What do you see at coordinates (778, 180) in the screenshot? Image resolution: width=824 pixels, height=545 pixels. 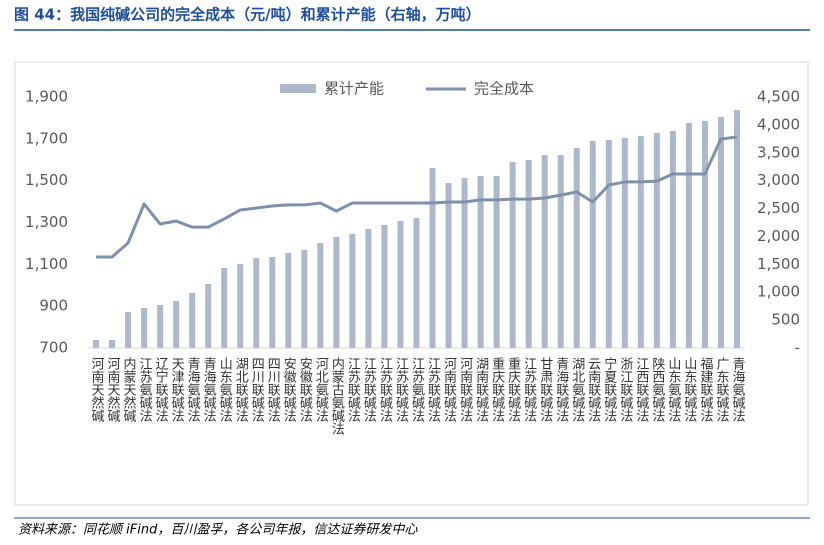 I see `y2-tick-label: 3,000` at bounding box center [778, 180].